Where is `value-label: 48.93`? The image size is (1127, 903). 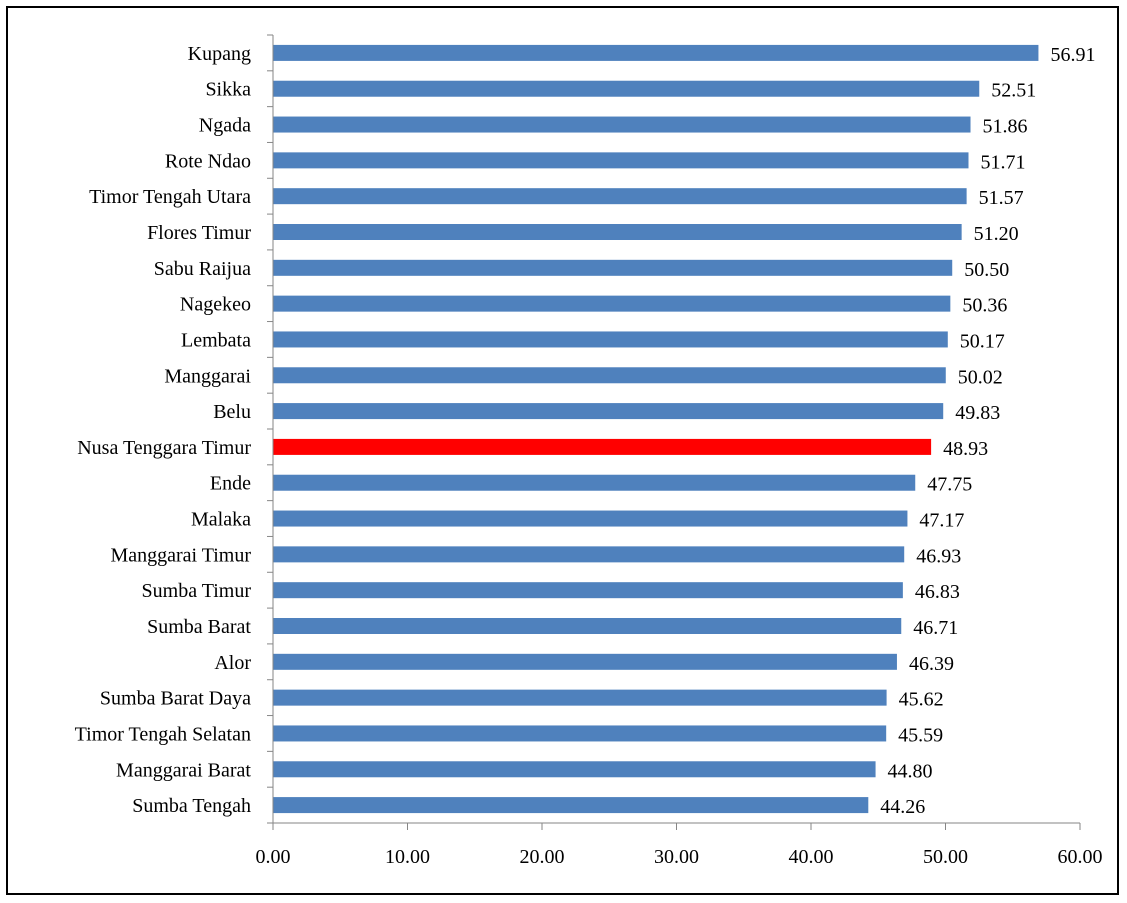 value-label: 48.93 is located at coordinates (965, 449).